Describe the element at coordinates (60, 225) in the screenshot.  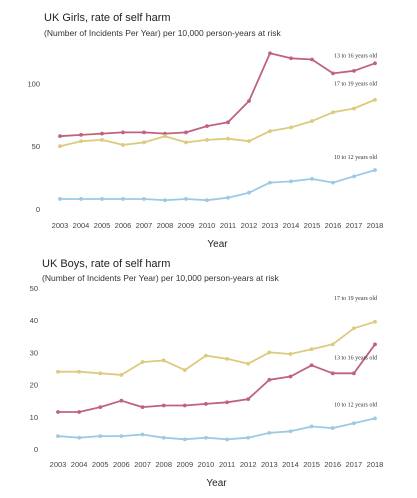
I see `x-tick-label: 2003` at that location.